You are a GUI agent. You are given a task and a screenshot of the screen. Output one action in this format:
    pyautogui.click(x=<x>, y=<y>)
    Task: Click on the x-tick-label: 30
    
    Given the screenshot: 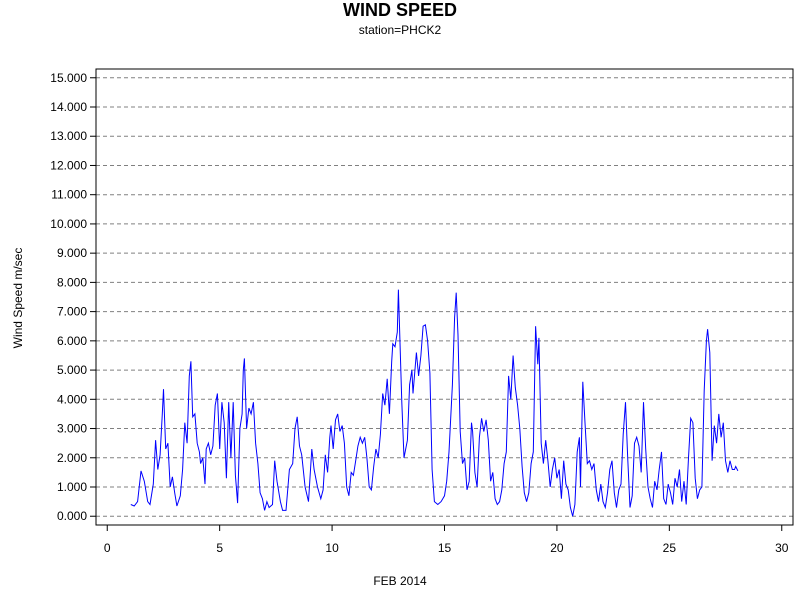 What is the action you would take?
    pyautogui.click(x=782, y=548)
    